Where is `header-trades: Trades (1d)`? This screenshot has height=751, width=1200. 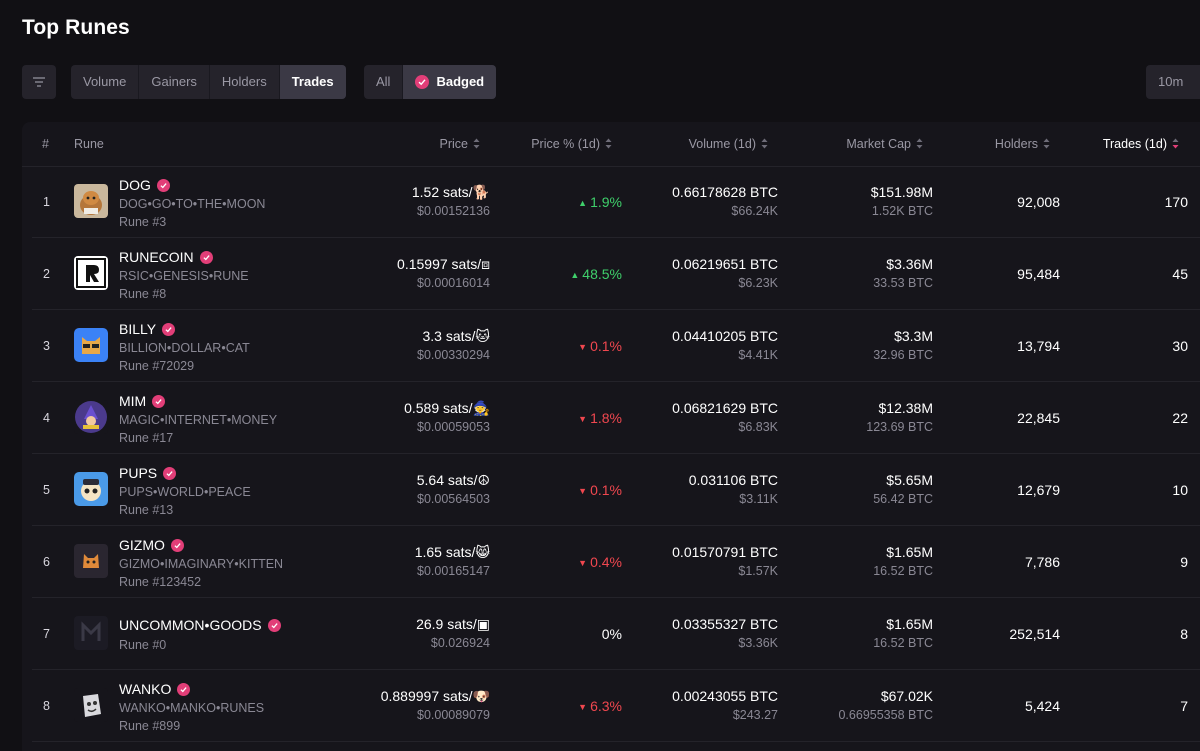 header-trades: Trades (1d) is located at coordinates (1141, 144).